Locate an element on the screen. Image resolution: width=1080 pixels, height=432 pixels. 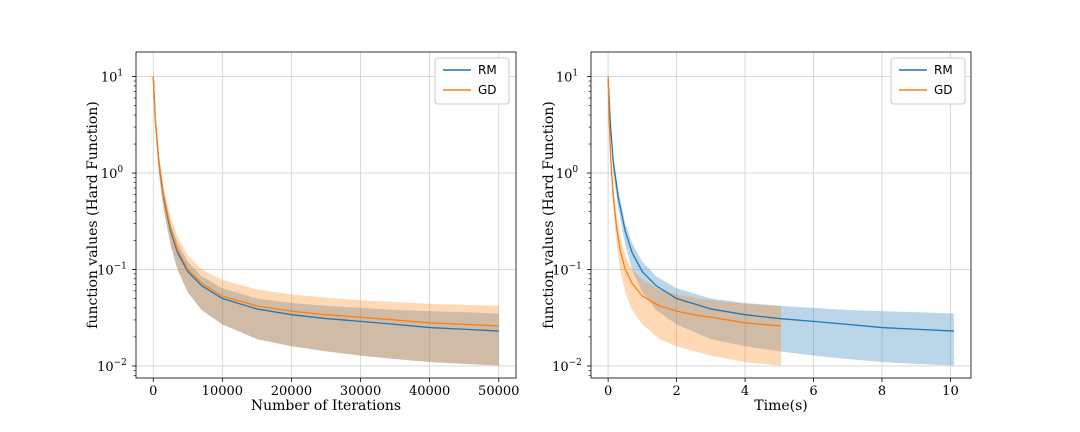
legend-time: RM GD is located at coordinates (928, 81).